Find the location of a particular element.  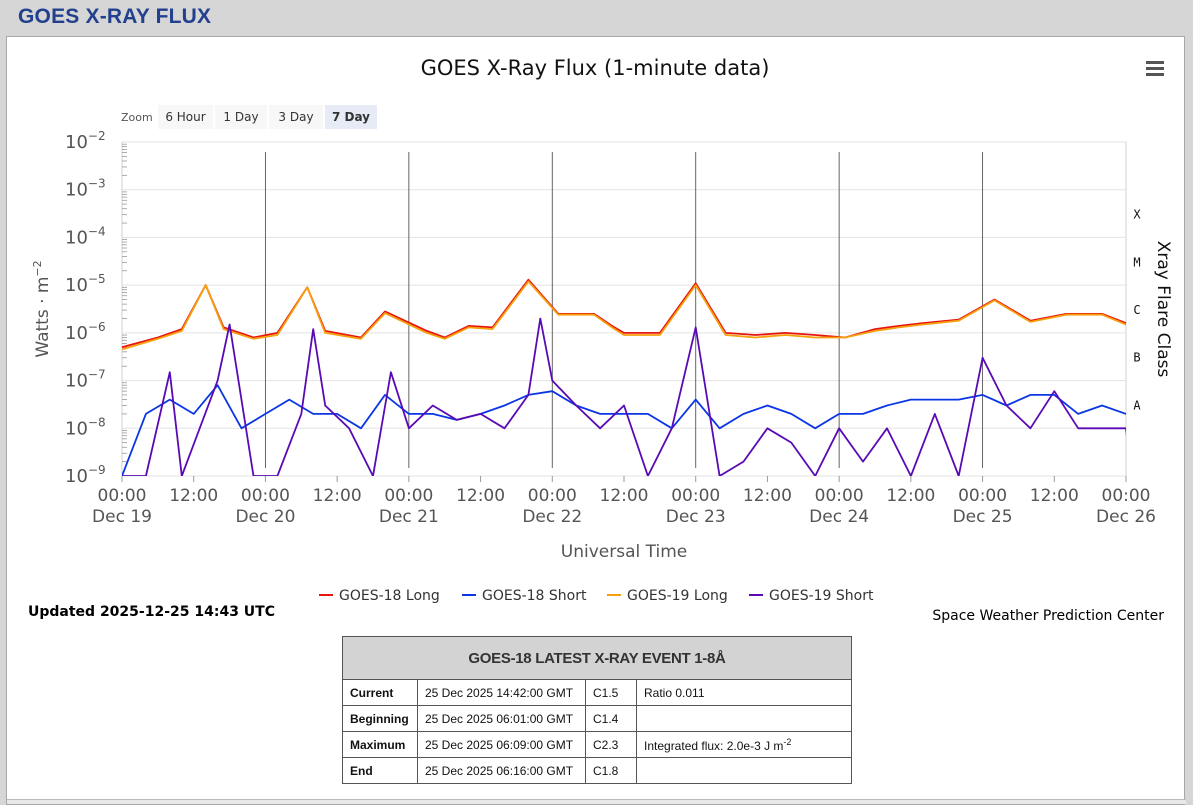

x-axis-label: Universal Time is located at coordinates (624, 552).